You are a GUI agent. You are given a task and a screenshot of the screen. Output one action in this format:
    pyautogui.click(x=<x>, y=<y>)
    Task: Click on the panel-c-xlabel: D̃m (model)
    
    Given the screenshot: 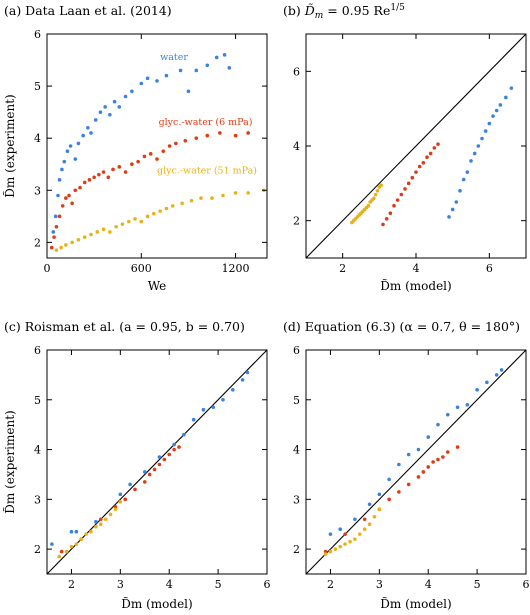 What is the action you would take?
    pyautogui.click(x=156, y=603)
    